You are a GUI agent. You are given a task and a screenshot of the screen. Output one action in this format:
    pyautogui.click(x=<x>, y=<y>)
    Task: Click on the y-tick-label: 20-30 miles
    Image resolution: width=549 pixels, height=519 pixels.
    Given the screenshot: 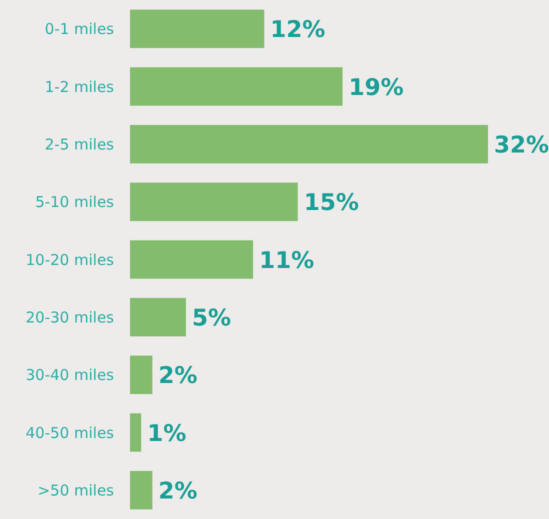 What is the action you would take?
    pyautogui.click(x=70, y=317)
    